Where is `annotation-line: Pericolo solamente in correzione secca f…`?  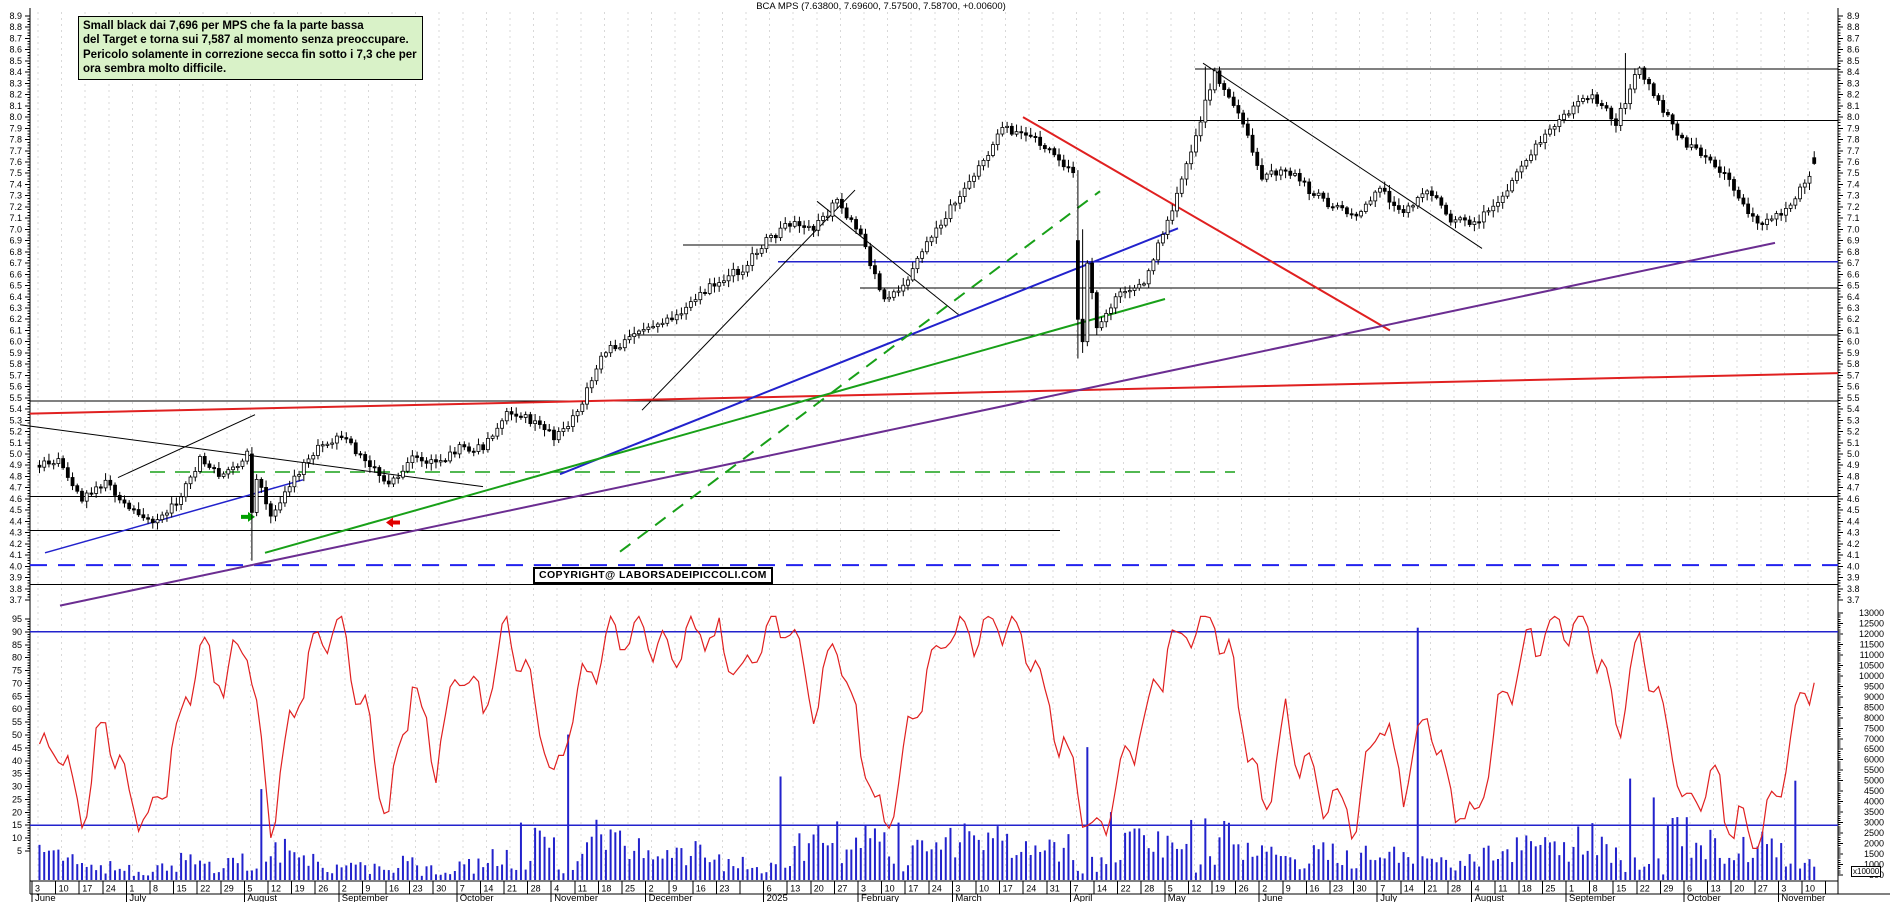
annotation-line: Pericolo solamente in correzione secca f… is located at coordinates (250, 54).